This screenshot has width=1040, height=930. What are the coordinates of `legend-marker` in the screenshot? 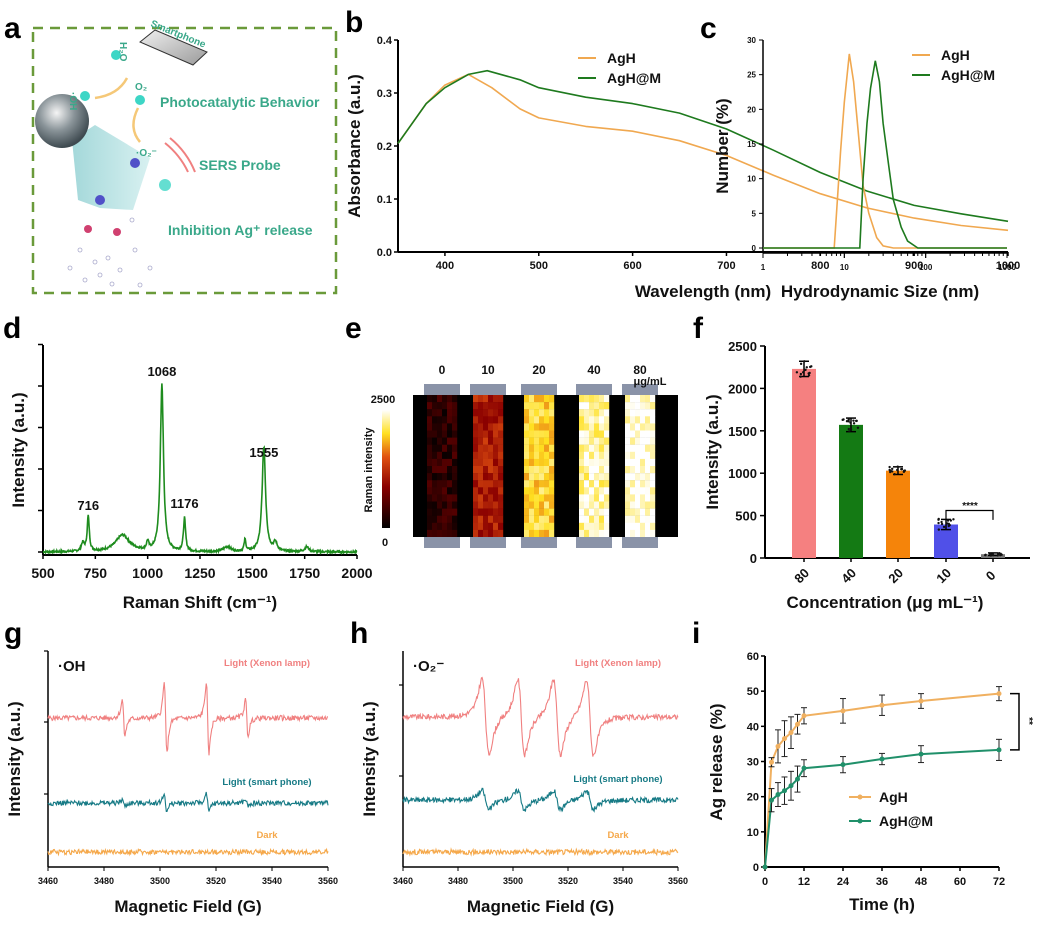 It's located at (860, 797).